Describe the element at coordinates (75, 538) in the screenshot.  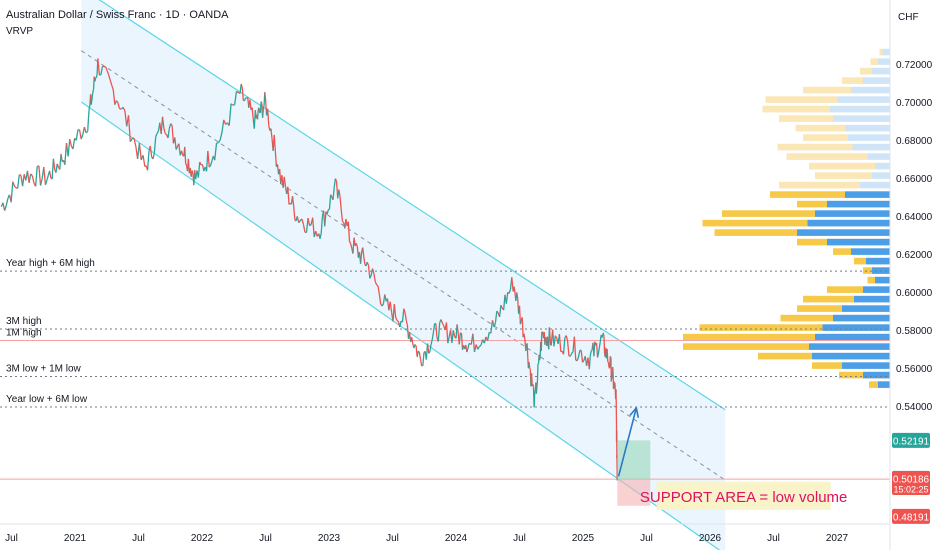
I see `x-tick-label: 2021` at that location.